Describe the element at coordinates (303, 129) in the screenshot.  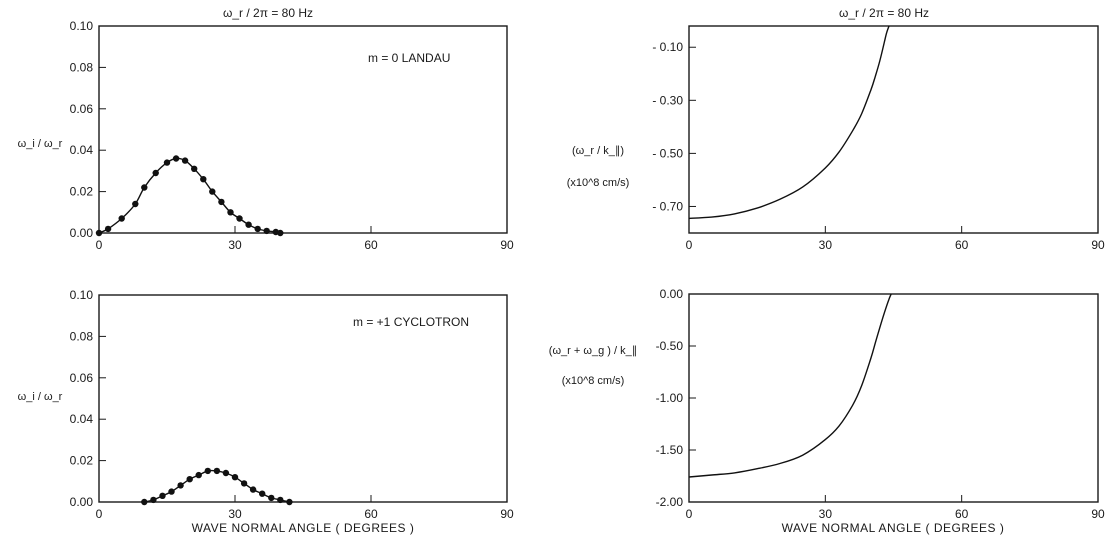
I see `panel-landau-frame` at that location.